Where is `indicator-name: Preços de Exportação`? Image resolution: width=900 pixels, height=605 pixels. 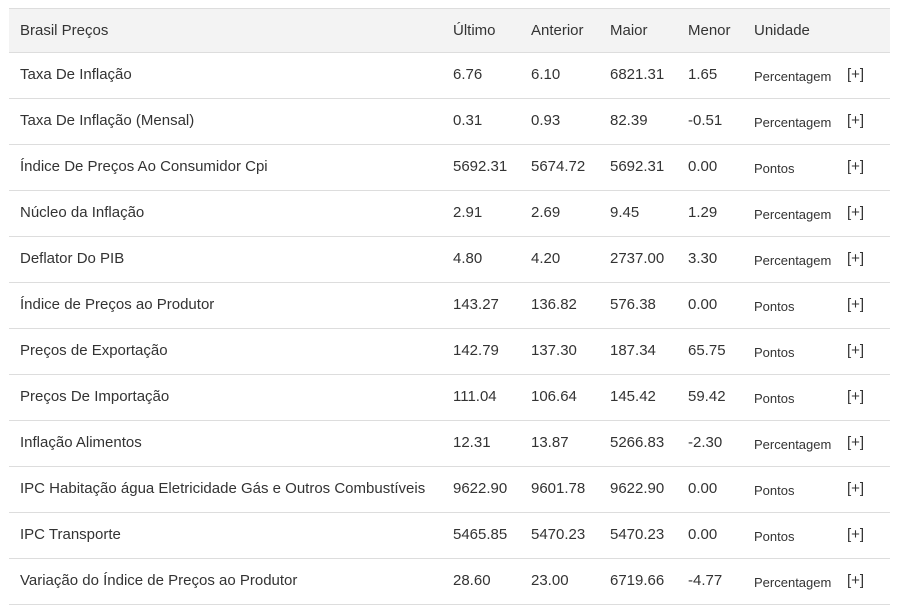 indicator-name: Preços de Exportação is located at coordinates (229, 351).